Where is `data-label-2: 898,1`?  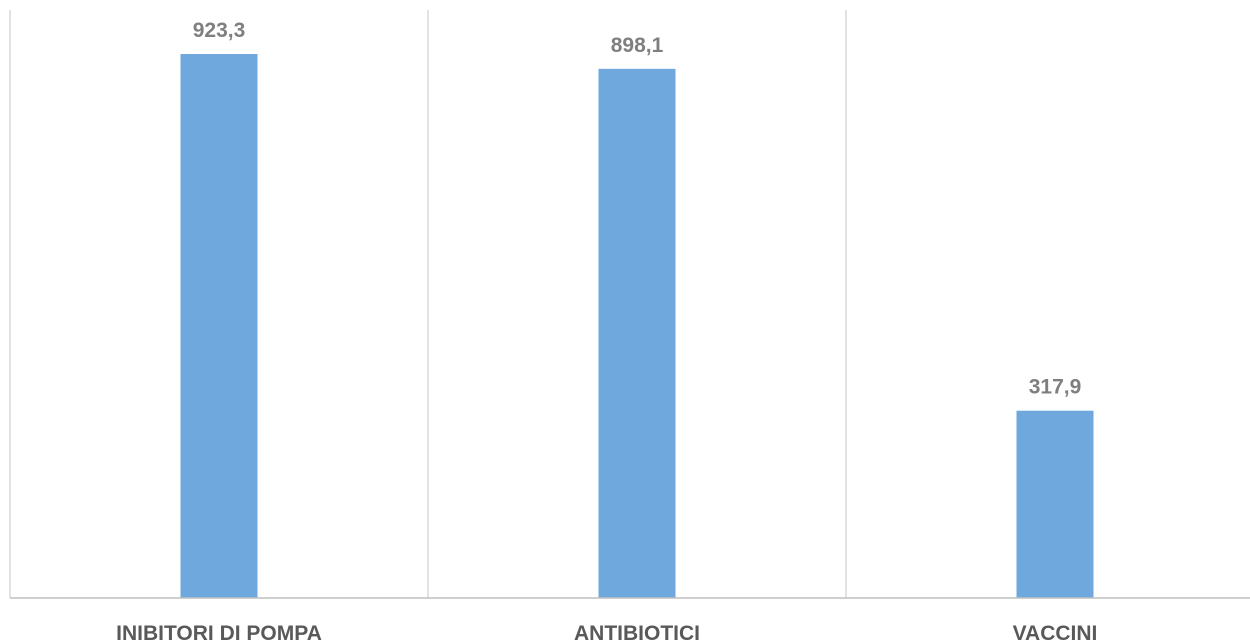
data-label-2: 898,1 is located at coordinates (637, 45).